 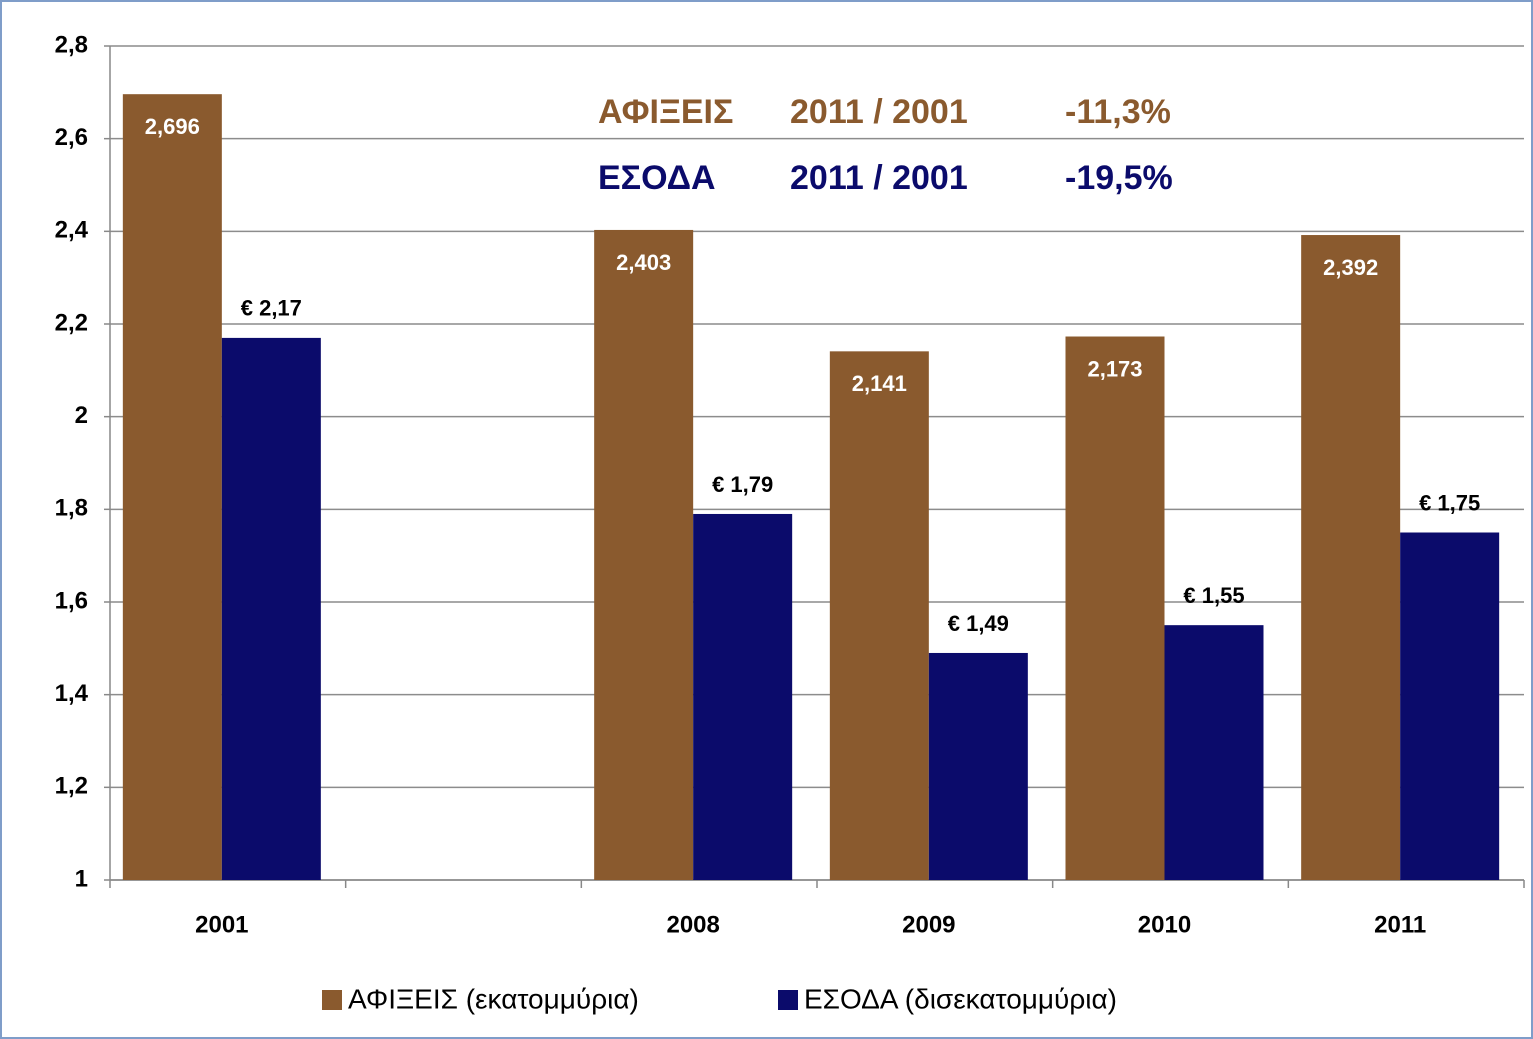 I want to click on x-tick-label: 2008, so click(x=692, y=924).